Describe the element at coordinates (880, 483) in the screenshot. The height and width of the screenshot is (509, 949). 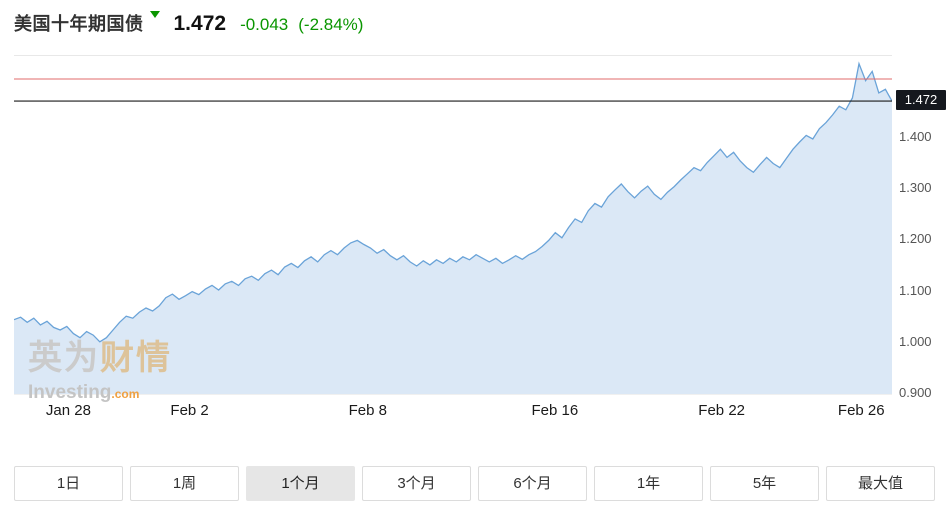
I see `tab-max: 最大值` at that location.